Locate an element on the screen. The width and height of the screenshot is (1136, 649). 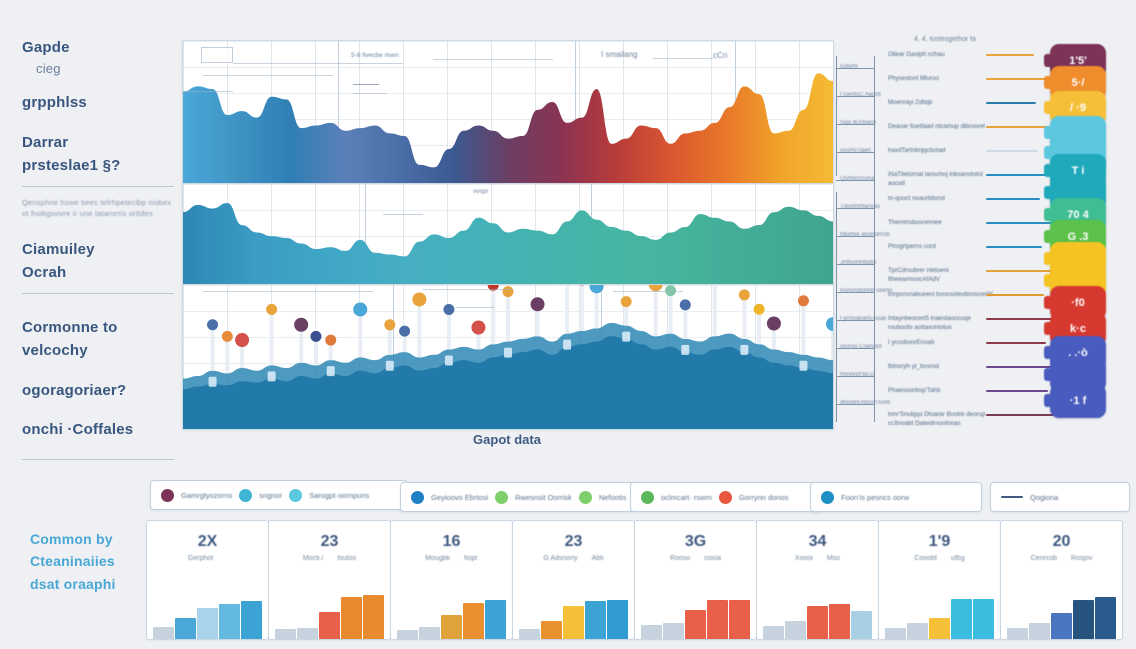
metric-card: 23 G Adsnony Abti is located at coordinates (573, 580).